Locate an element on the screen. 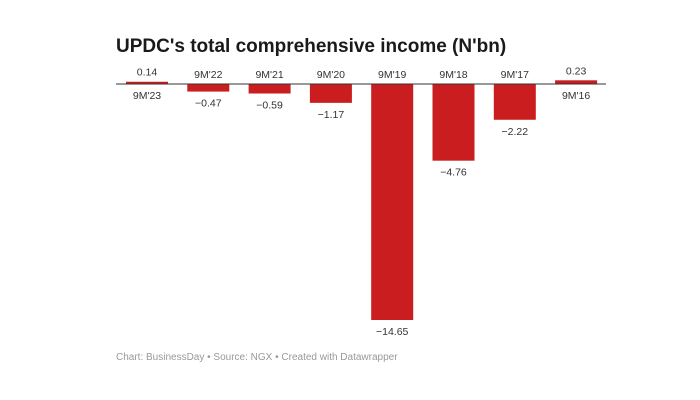  category-label: 9M'18 is located at coordinates (453, 75).